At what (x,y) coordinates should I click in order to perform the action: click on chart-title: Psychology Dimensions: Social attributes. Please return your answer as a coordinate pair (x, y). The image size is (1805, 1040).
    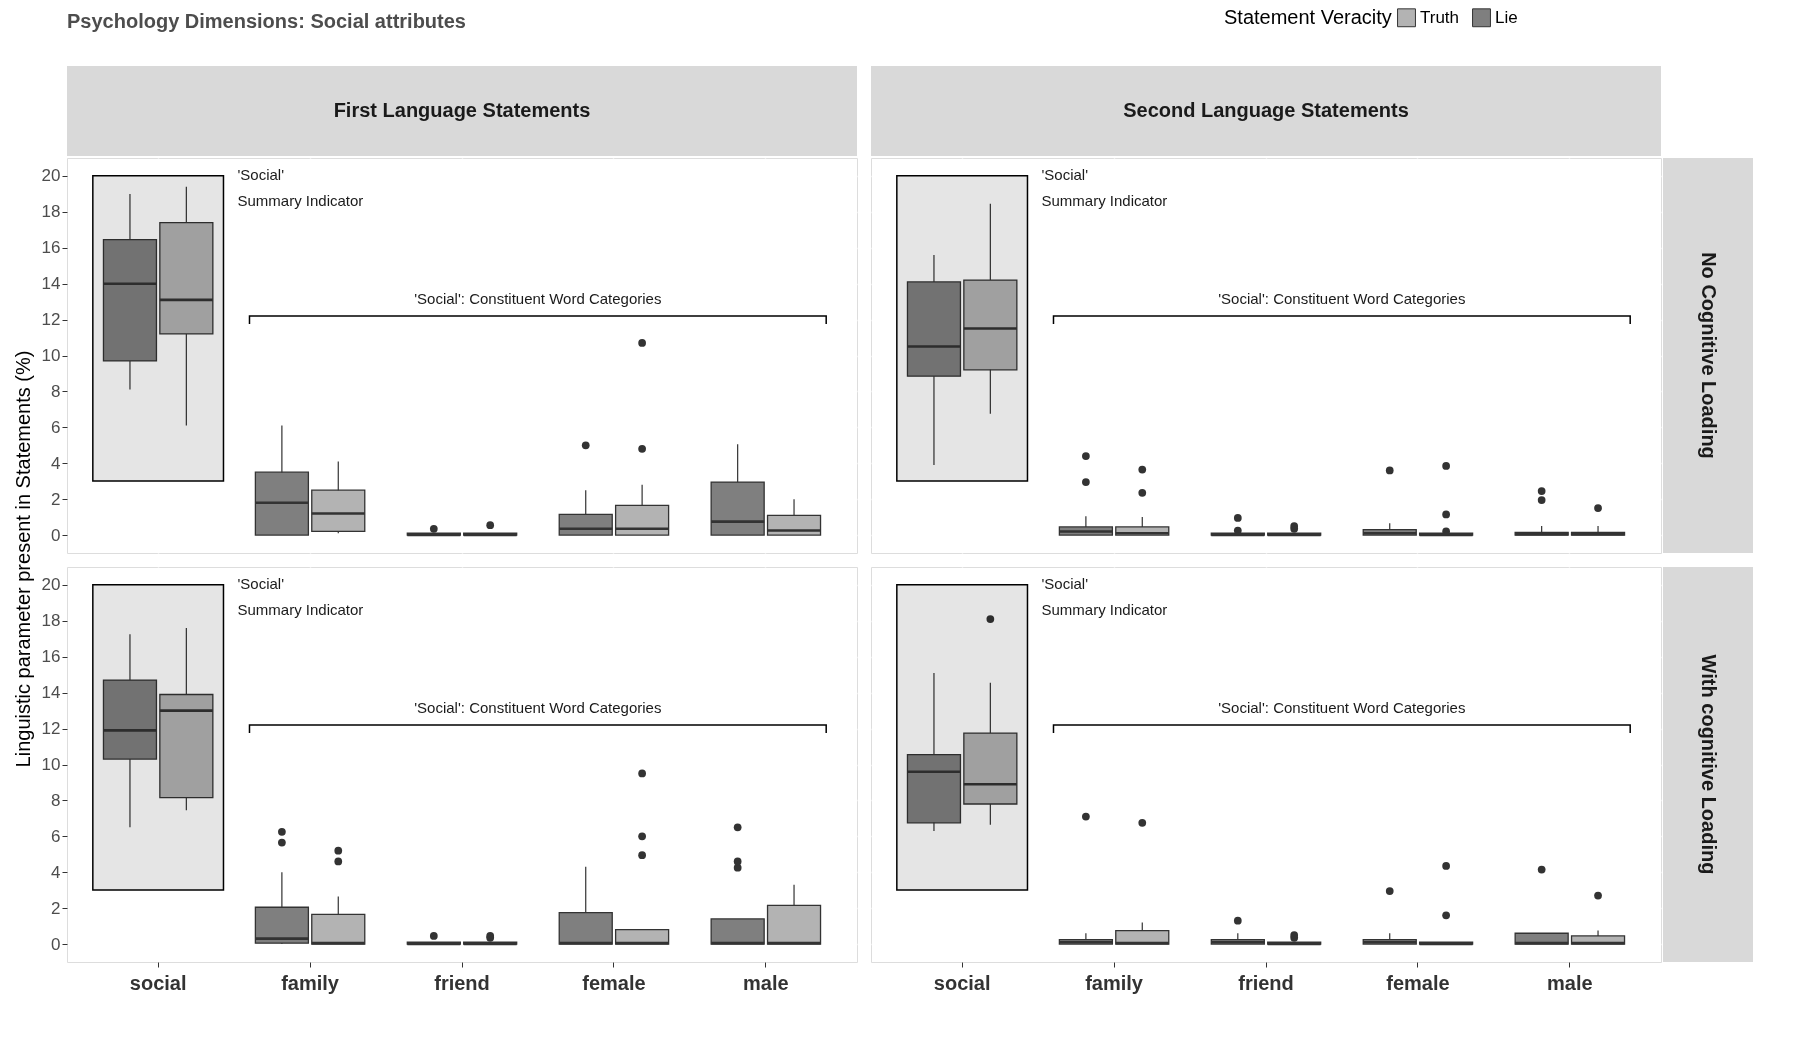
    Looking at the image, I should click on (266, 21).